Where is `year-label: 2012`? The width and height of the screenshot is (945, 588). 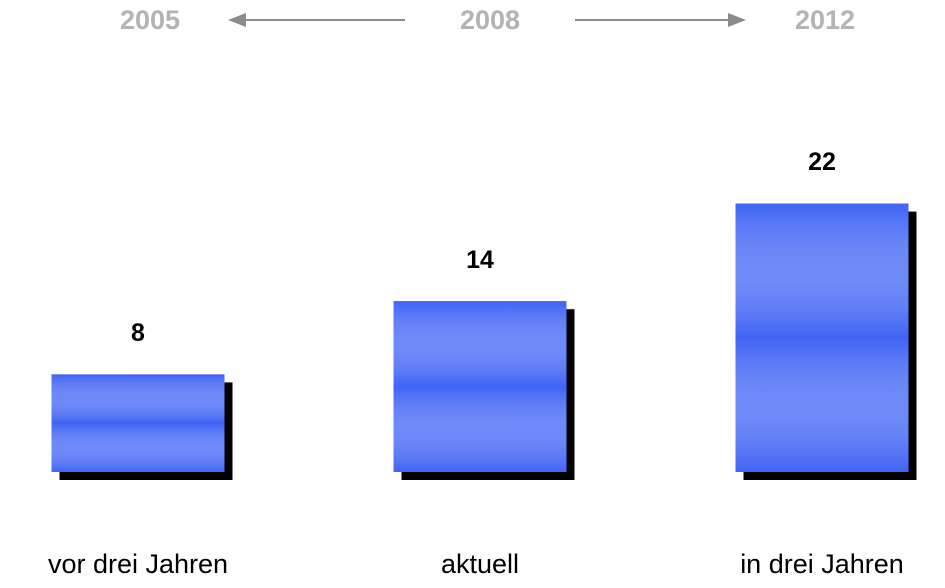 year-label: 2012 is located at coordinates (825, 20).